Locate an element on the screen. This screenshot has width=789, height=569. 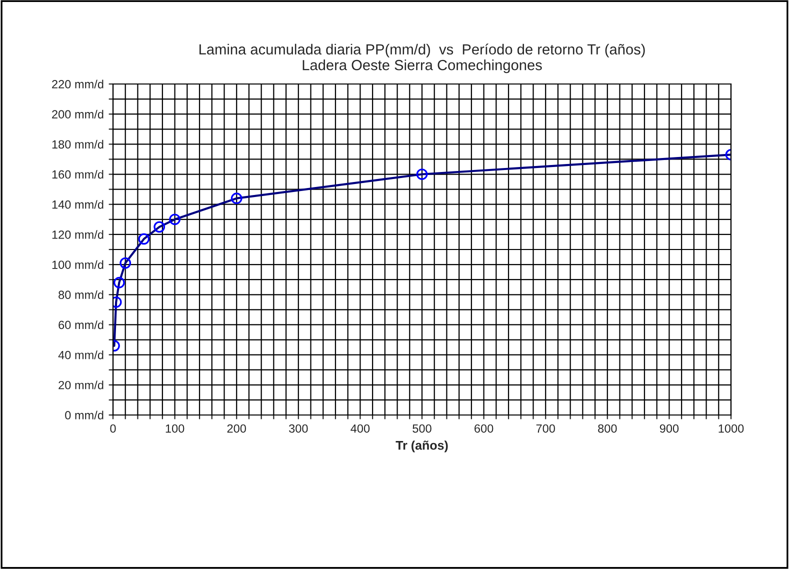
chart-title: Lamina acumulada diaria PP(mm/d) vs Período de retorno Tr (años) Ladera Oeste Sierra Comechingones is located at coordinates (422, 59).